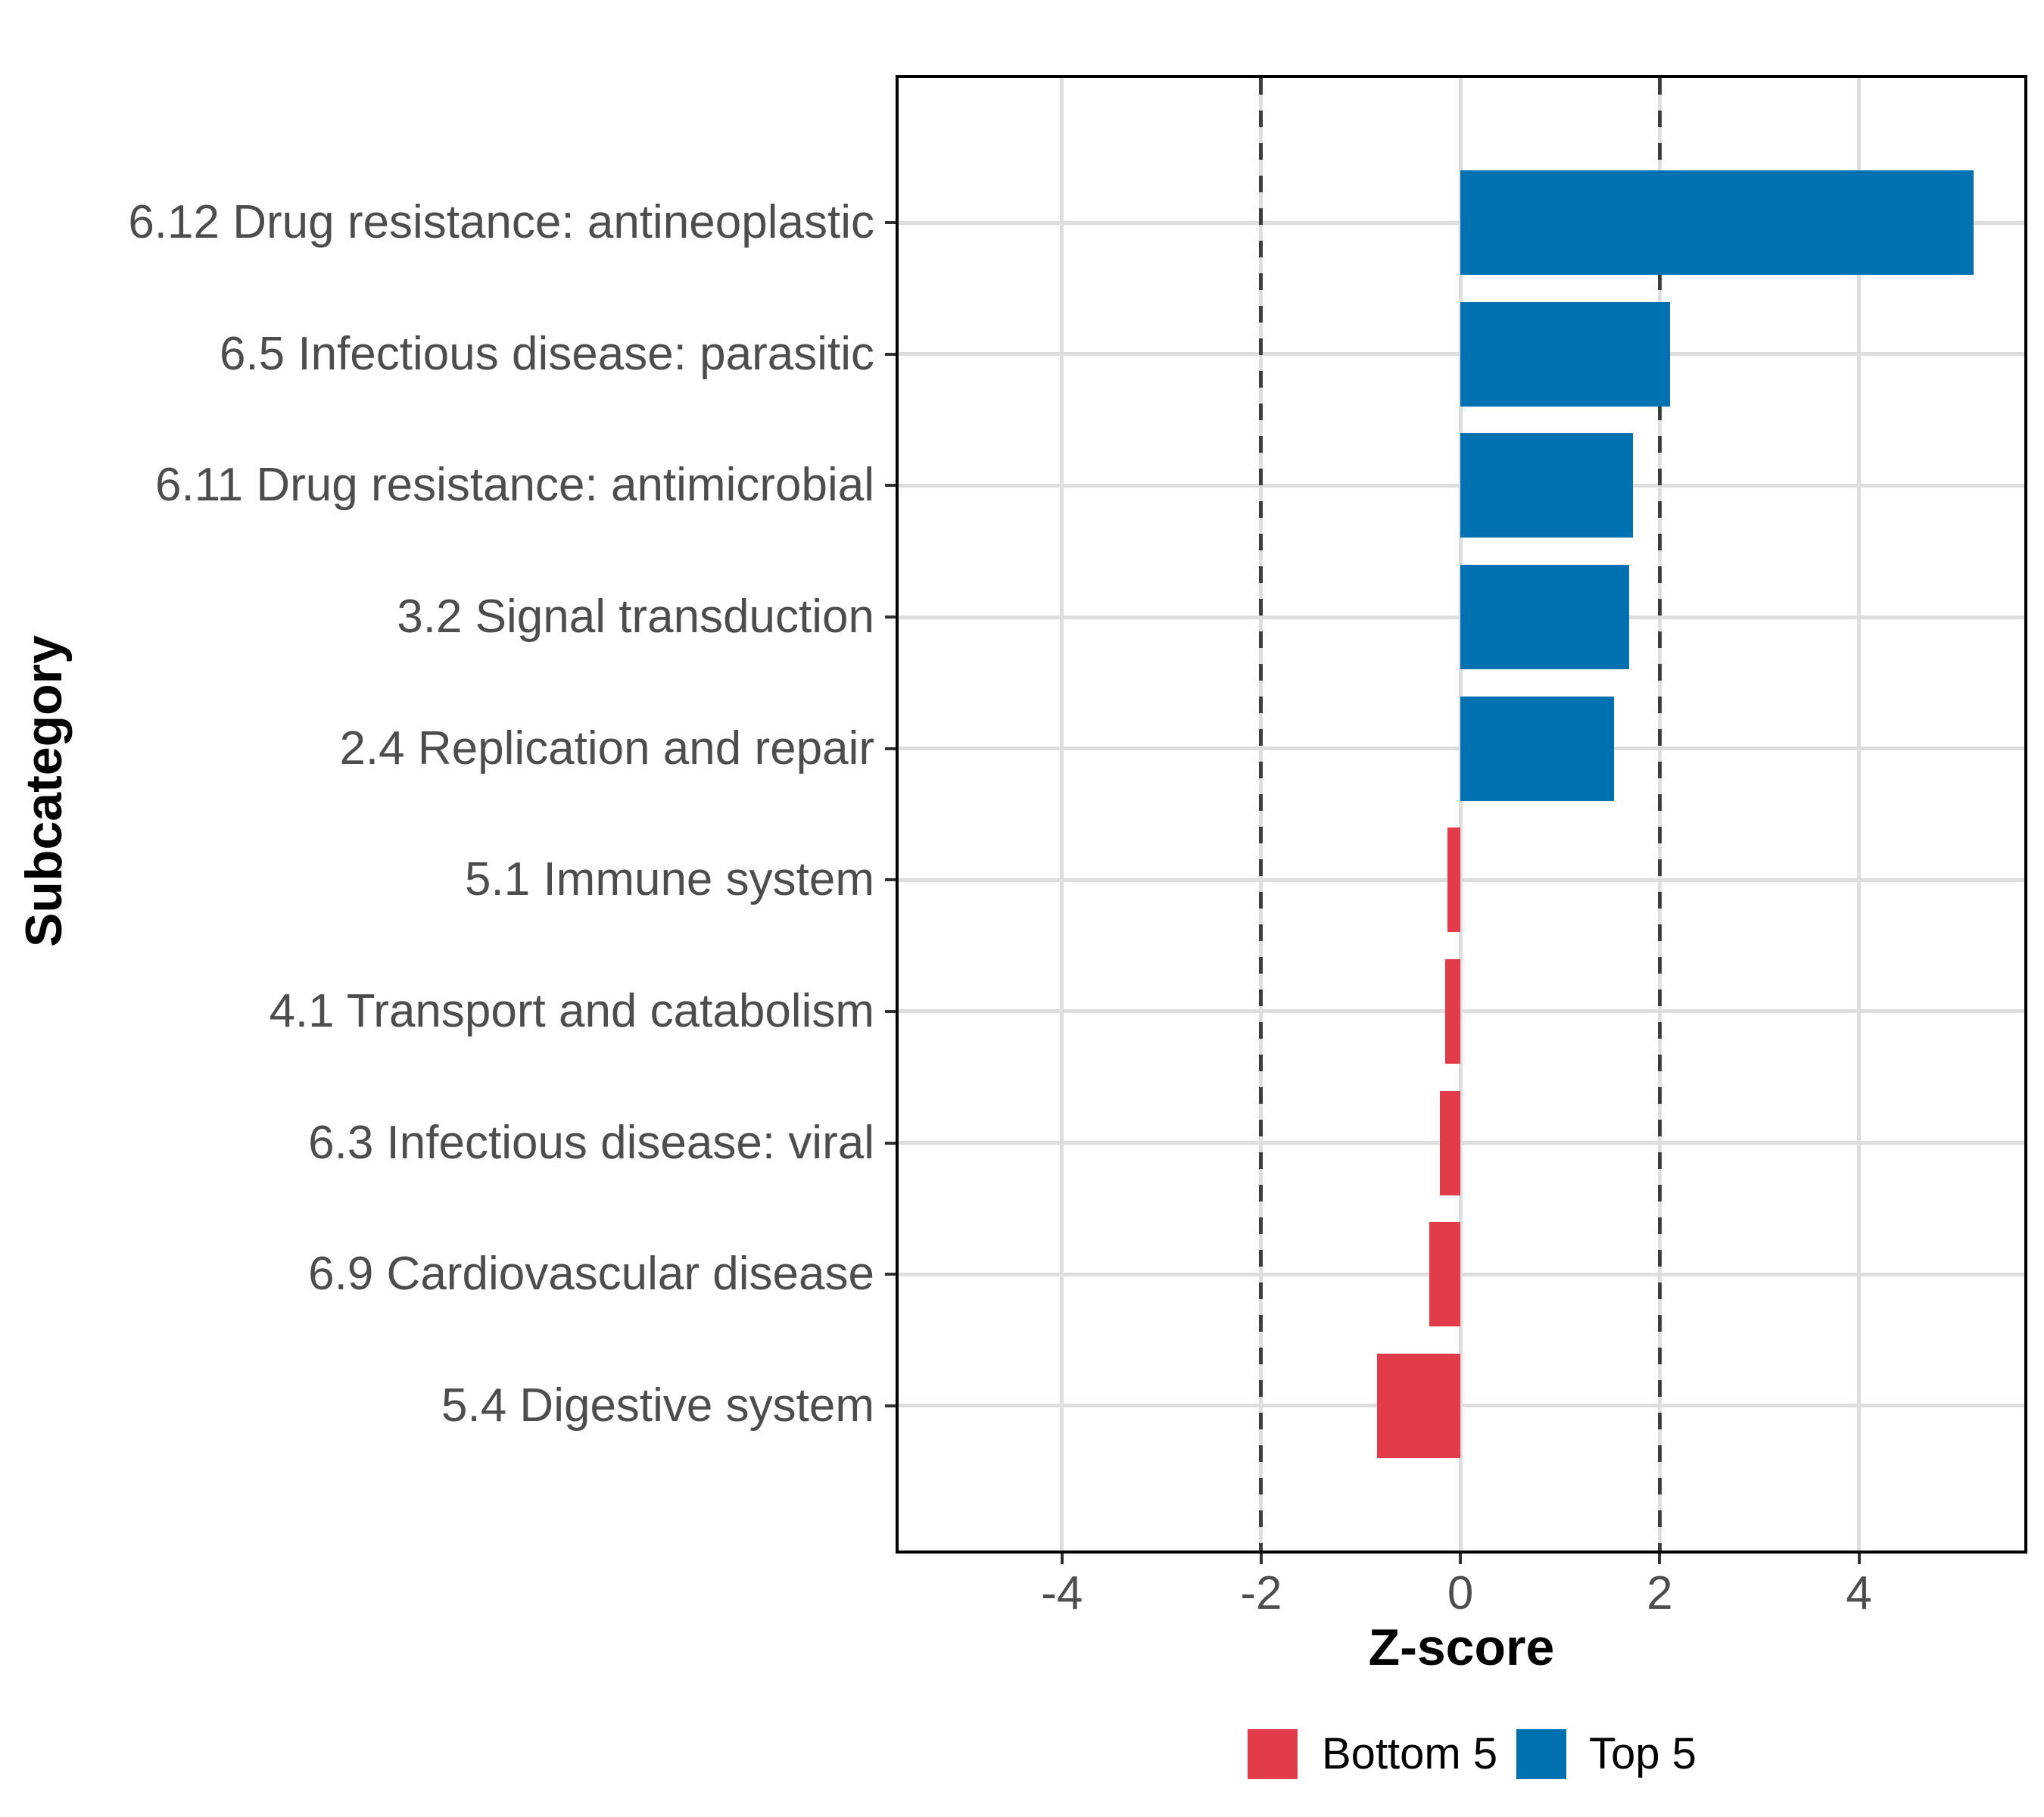 This screenshot has width=2044, height=1817. What do you see at coordinates (657, 1405) in the screenshot?
I see `category-label: 5.4 Digestive system` at bounding box center [657, 1405].